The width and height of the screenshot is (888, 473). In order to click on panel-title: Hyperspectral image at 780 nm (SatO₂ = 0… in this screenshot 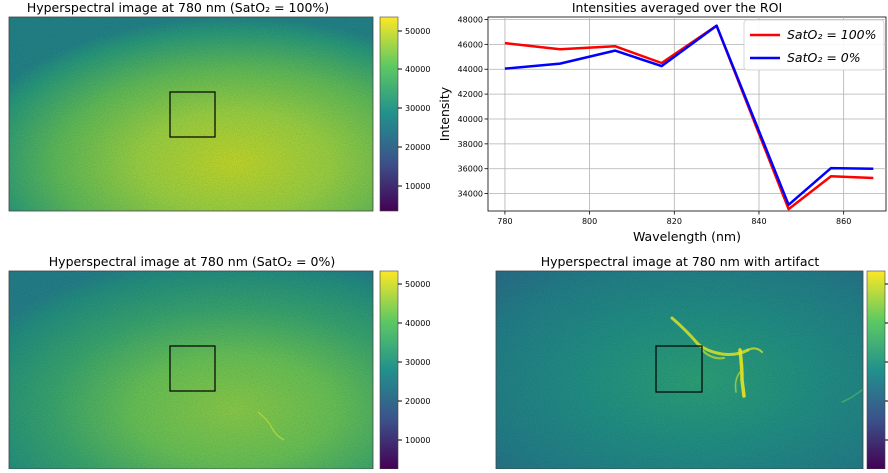, I will do `click(192, 261)`.